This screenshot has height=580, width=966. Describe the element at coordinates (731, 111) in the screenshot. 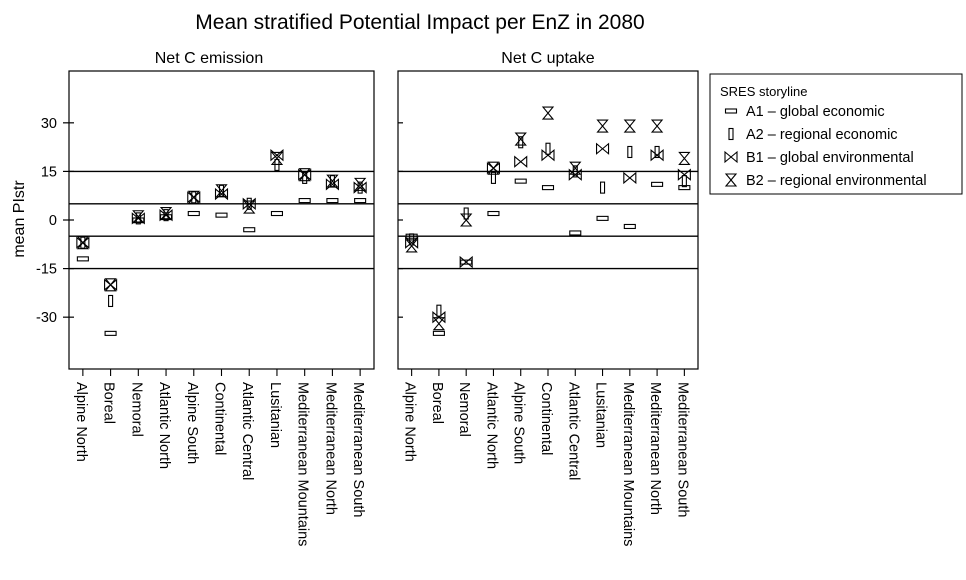

I see `legend-marker-a1` at that location.